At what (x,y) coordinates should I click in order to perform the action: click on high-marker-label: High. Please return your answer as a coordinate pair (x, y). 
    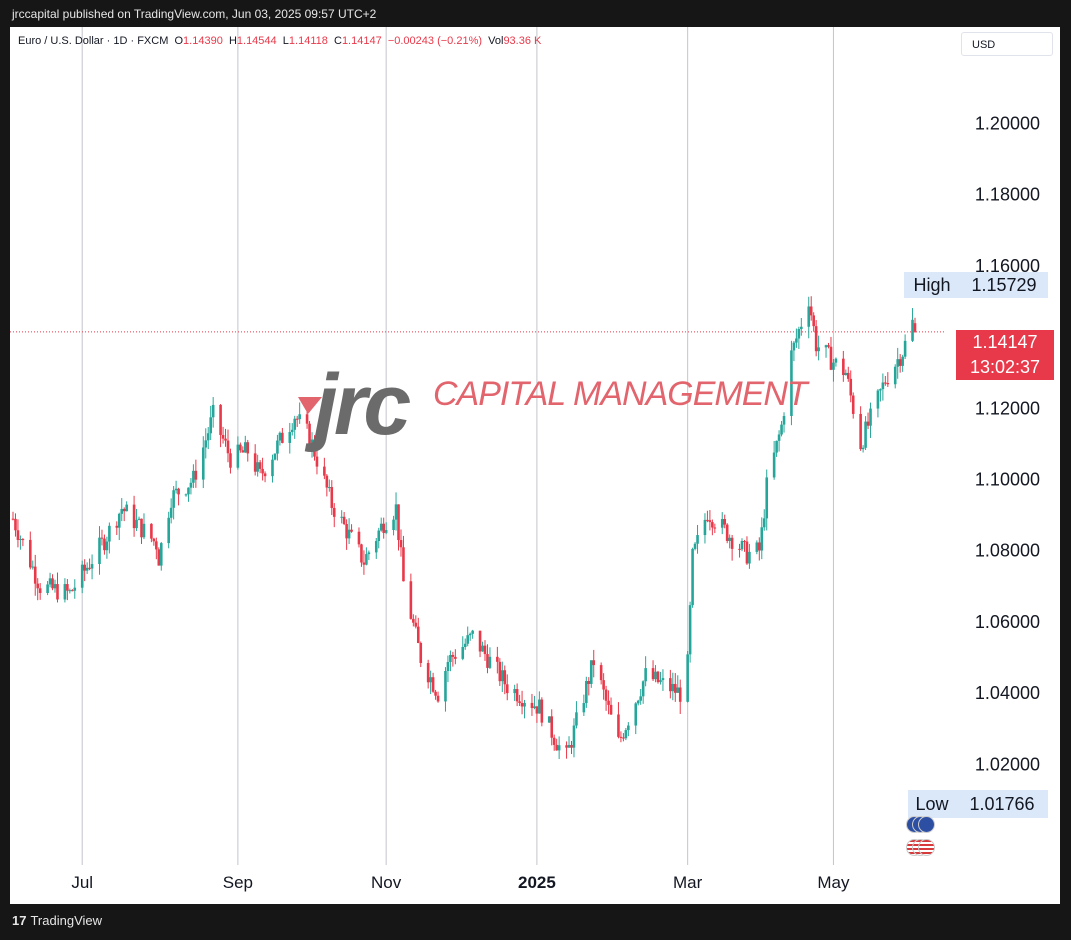
    Looking at the image, I should click on (932, 285).